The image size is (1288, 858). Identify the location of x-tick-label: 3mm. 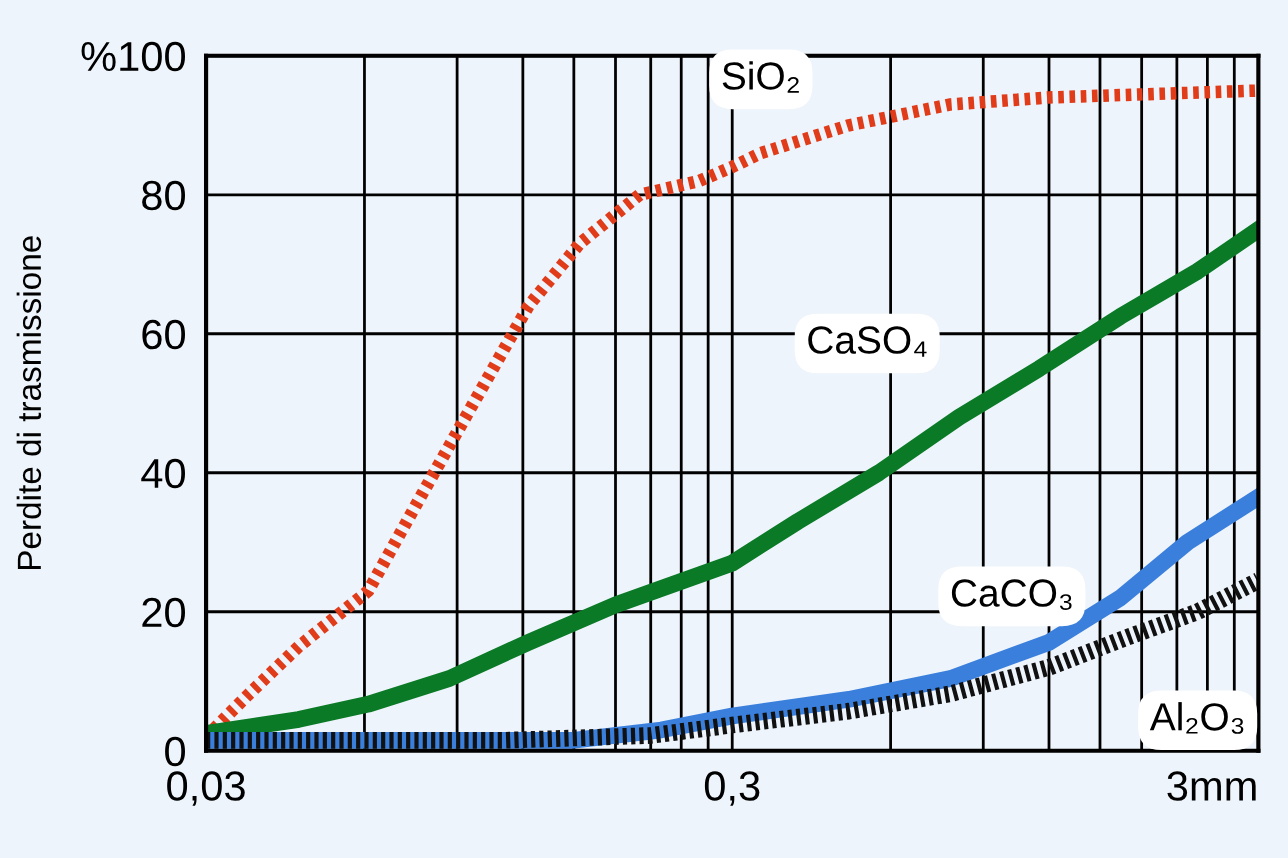
(1211, 786).